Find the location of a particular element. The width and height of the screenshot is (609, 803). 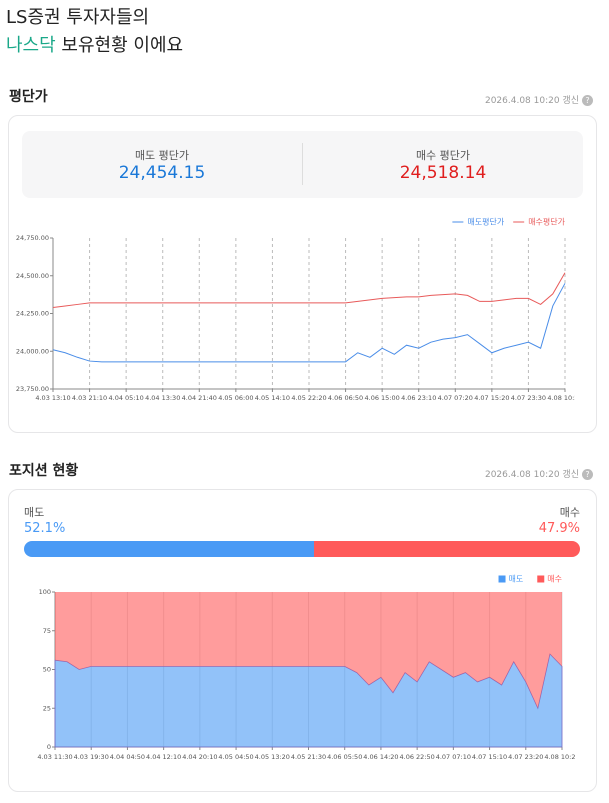

buy-label: 매수 평단가 is located at coordinates (443, 155).